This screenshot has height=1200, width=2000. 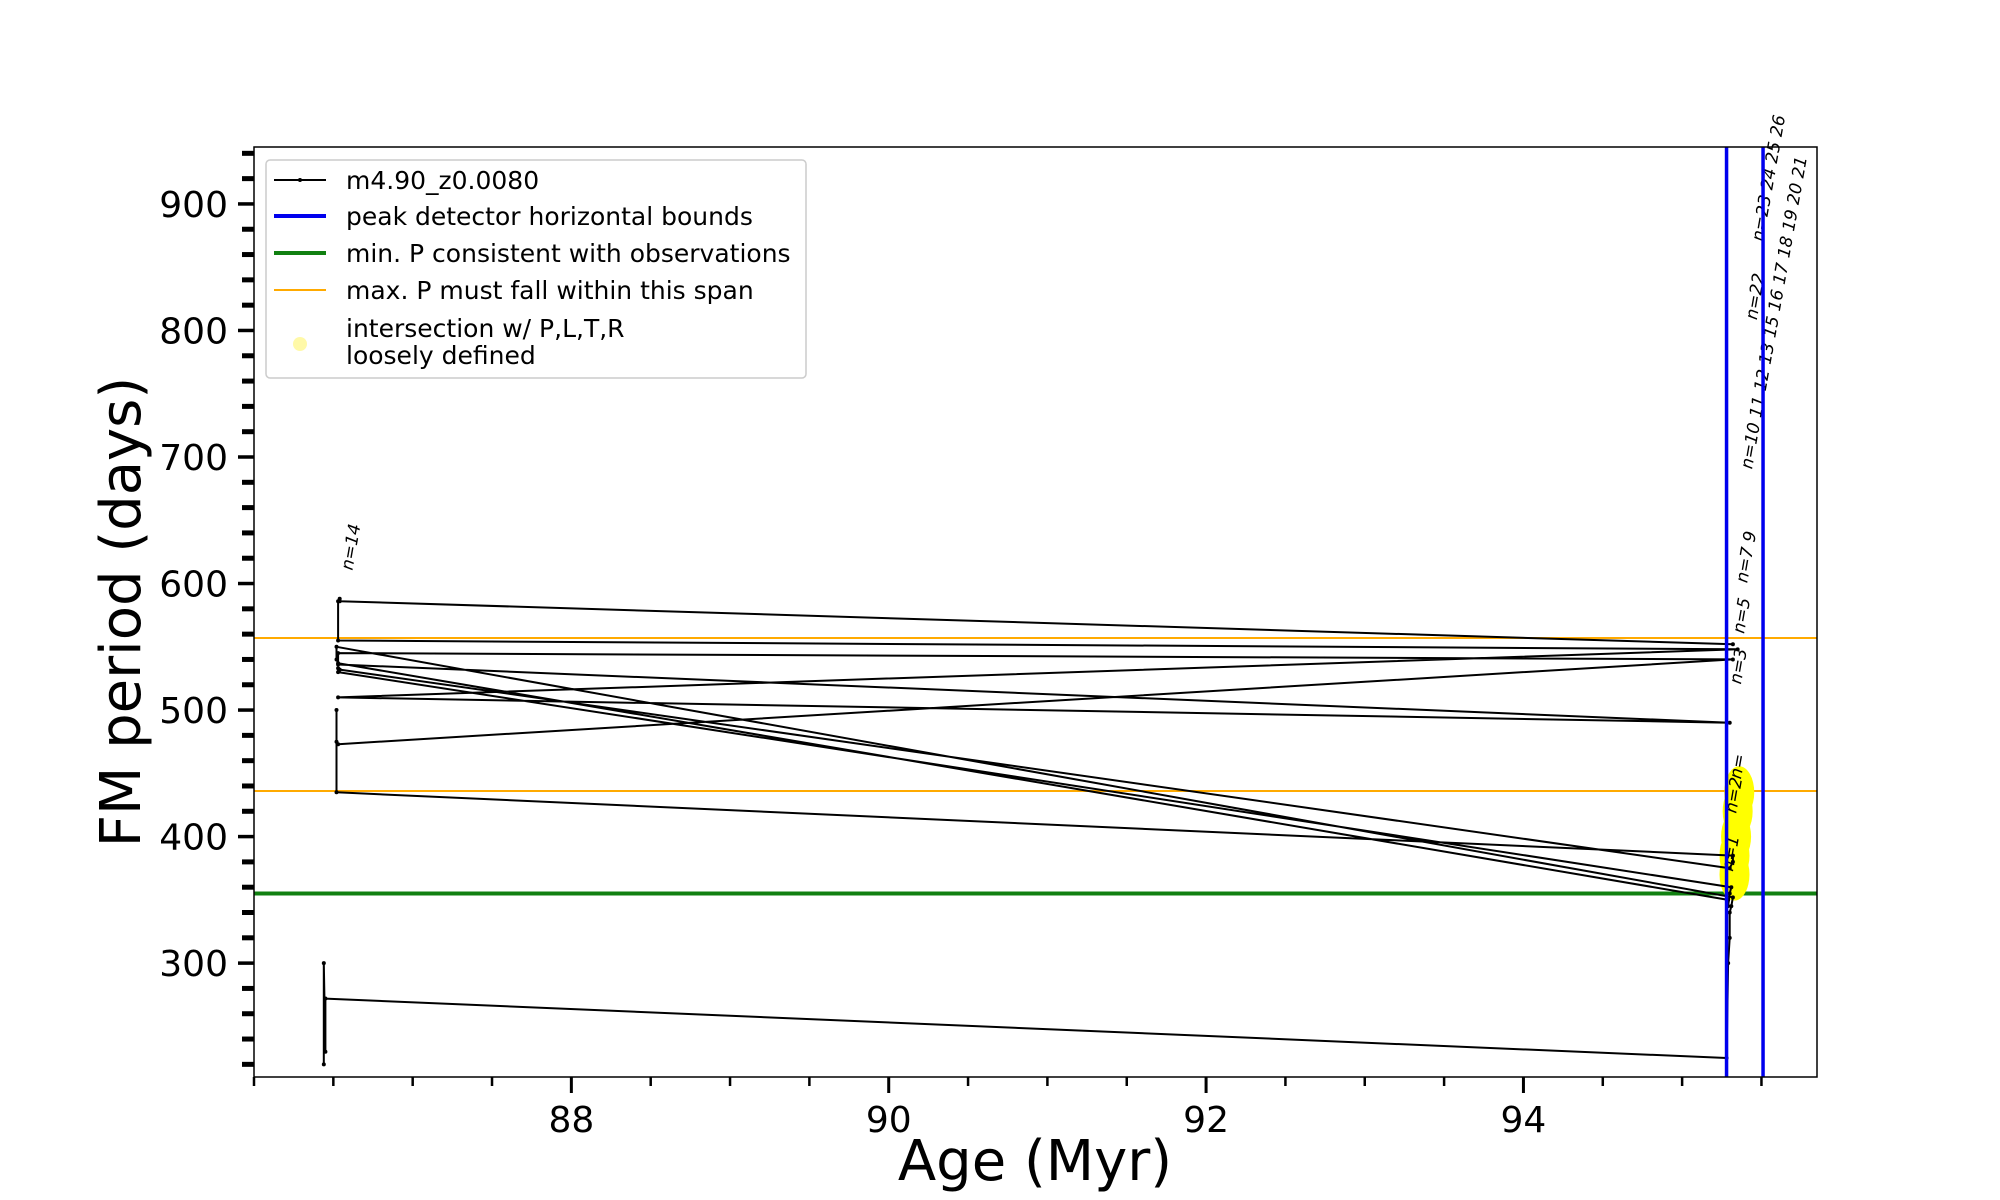 What do you see at coordinates (206, 608) in the screenshot?
I see `y-axis: 300 400 500 600 700 800 900` at bounding box center [206, 608].